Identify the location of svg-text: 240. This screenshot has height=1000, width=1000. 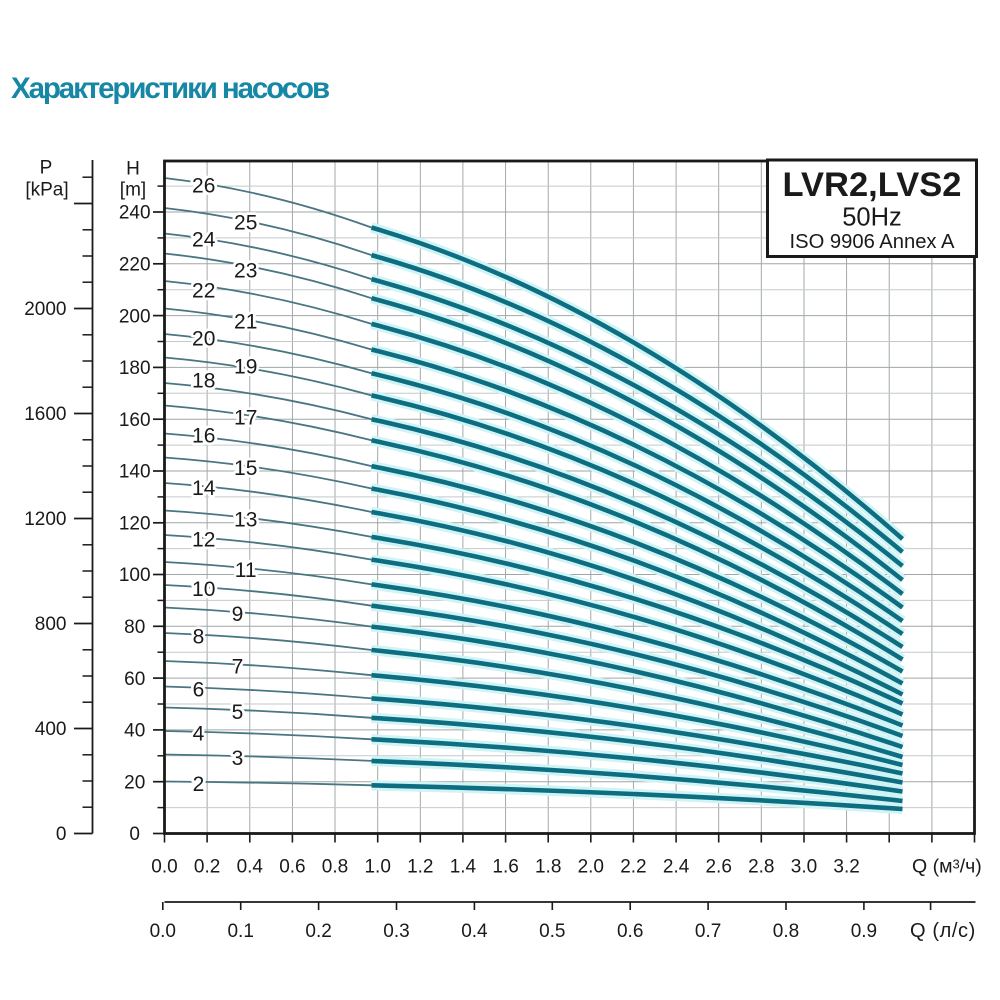
(135, 213).